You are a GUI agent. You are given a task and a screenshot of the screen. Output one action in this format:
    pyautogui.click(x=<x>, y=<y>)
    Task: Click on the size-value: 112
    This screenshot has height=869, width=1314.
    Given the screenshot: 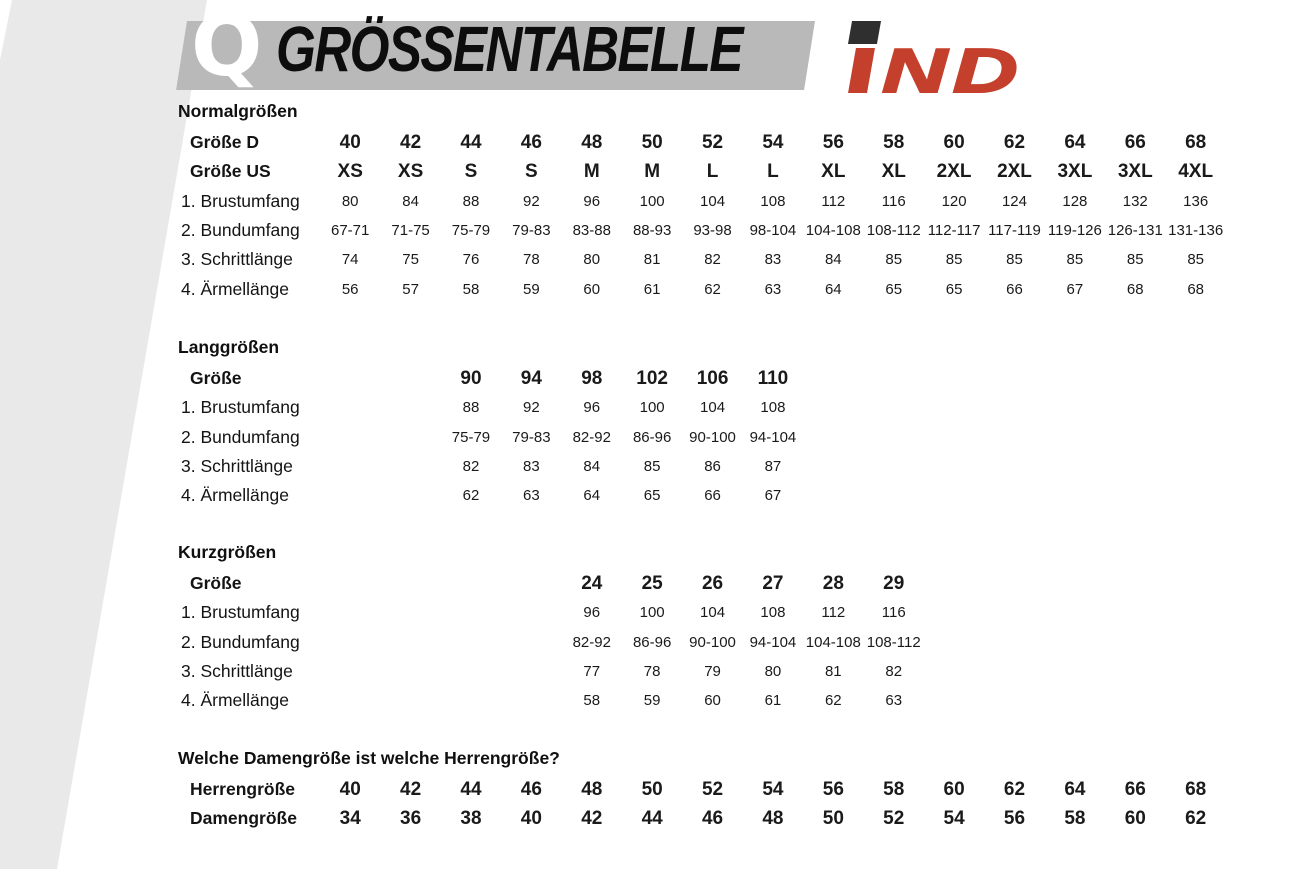 What is the action you would take?
    pyautogui.click(x=833, y=201)
    